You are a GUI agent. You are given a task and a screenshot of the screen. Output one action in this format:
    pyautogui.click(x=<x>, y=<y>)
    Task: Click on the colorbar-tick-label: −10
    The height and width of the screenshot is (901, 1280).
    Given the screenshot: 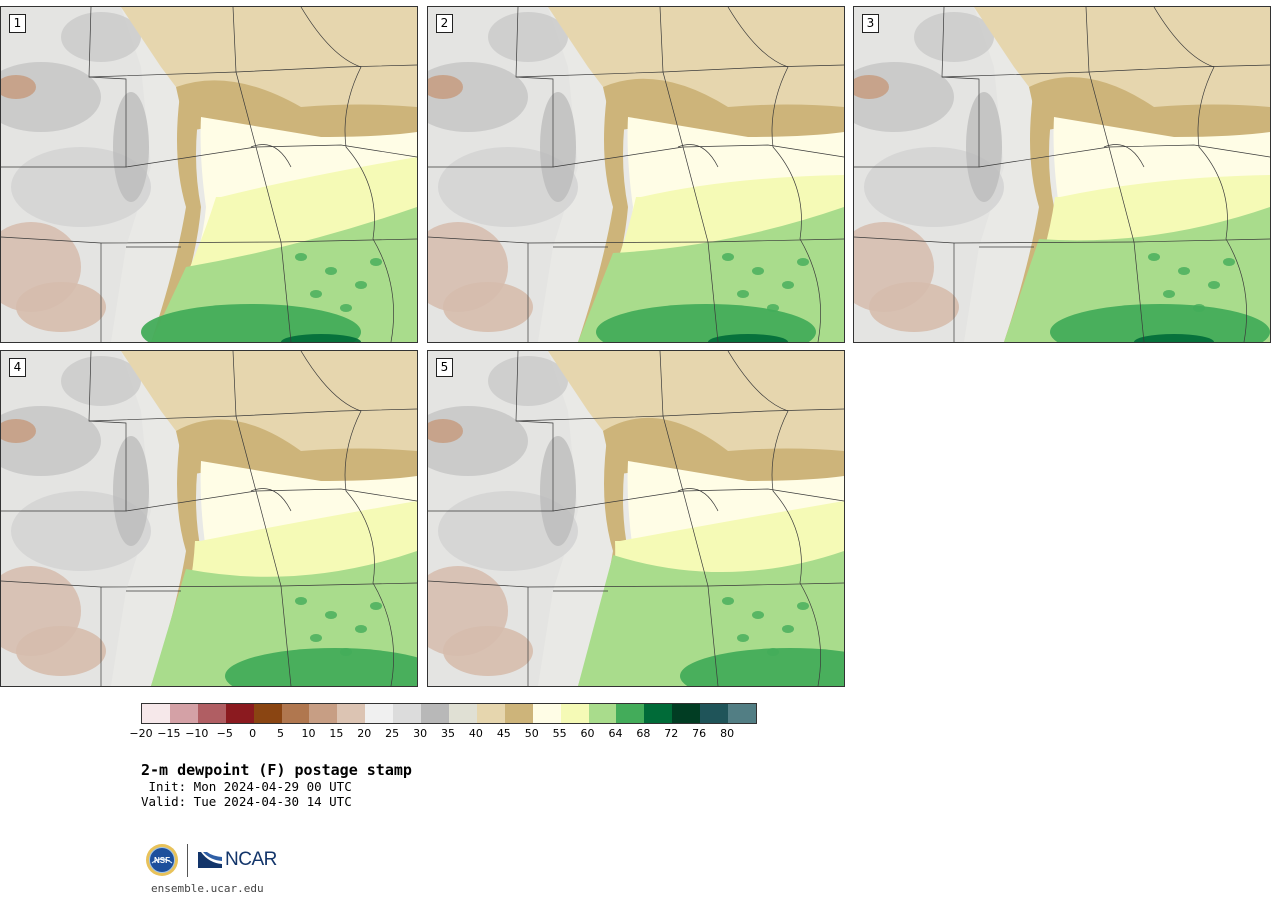 What is the action you would take?
    pyautogui.click(x=197, y=733)
    